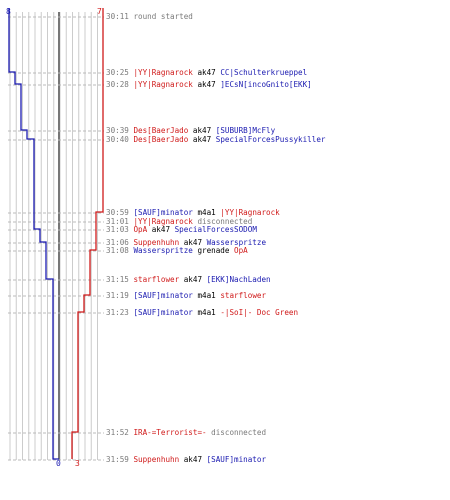  I want to click on event-time: 31:03, so click(117, 229).